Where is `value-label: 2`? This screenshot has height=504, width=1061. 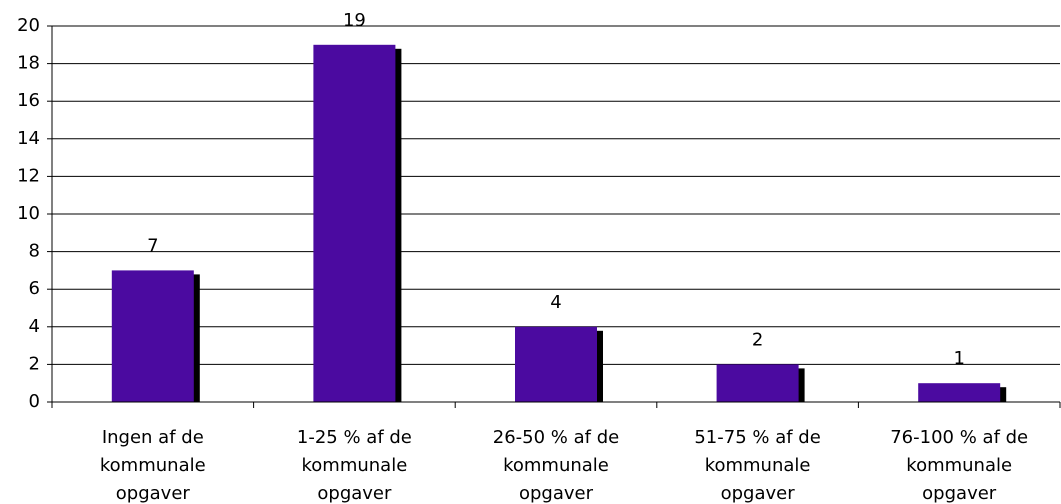 value-label: 2 is located at coordinates (757, 339).